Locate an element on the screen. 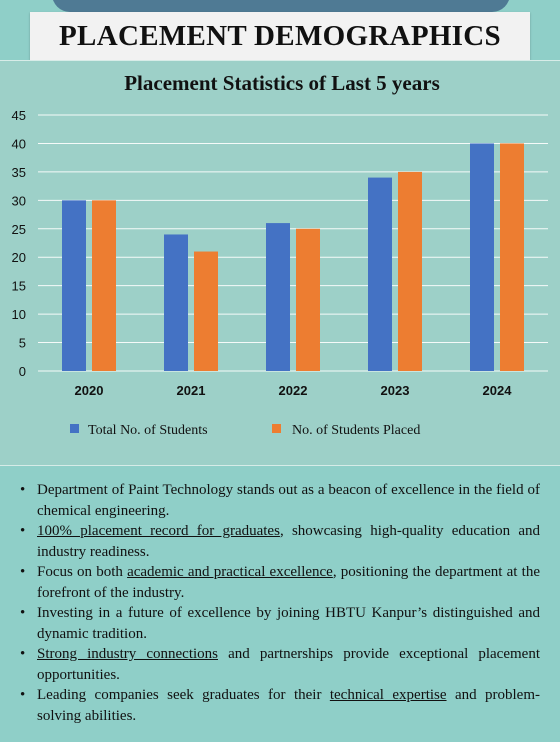 This screenshot has width=560, height=742. y-tick-label: 5 is located at coordinates (22, 343).